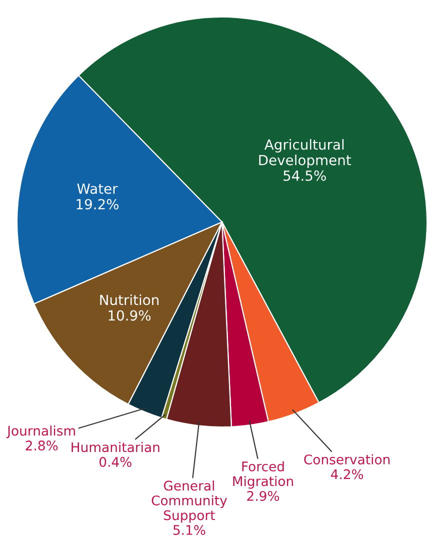 Image resolution: width=427 pixels, height=545 pixels. I want to click on data-label: 54.5%, so click(305, 175).